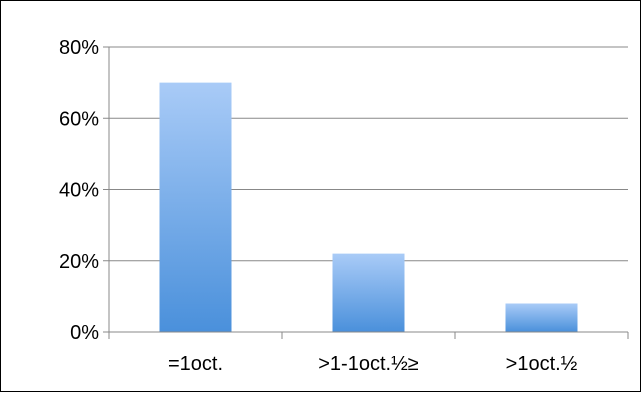 The width and height of the screenshot is (641, 393). Describe the element at coordinates (79, 191) in the screenshot. I see `y-tick-label: 40%` at that location.